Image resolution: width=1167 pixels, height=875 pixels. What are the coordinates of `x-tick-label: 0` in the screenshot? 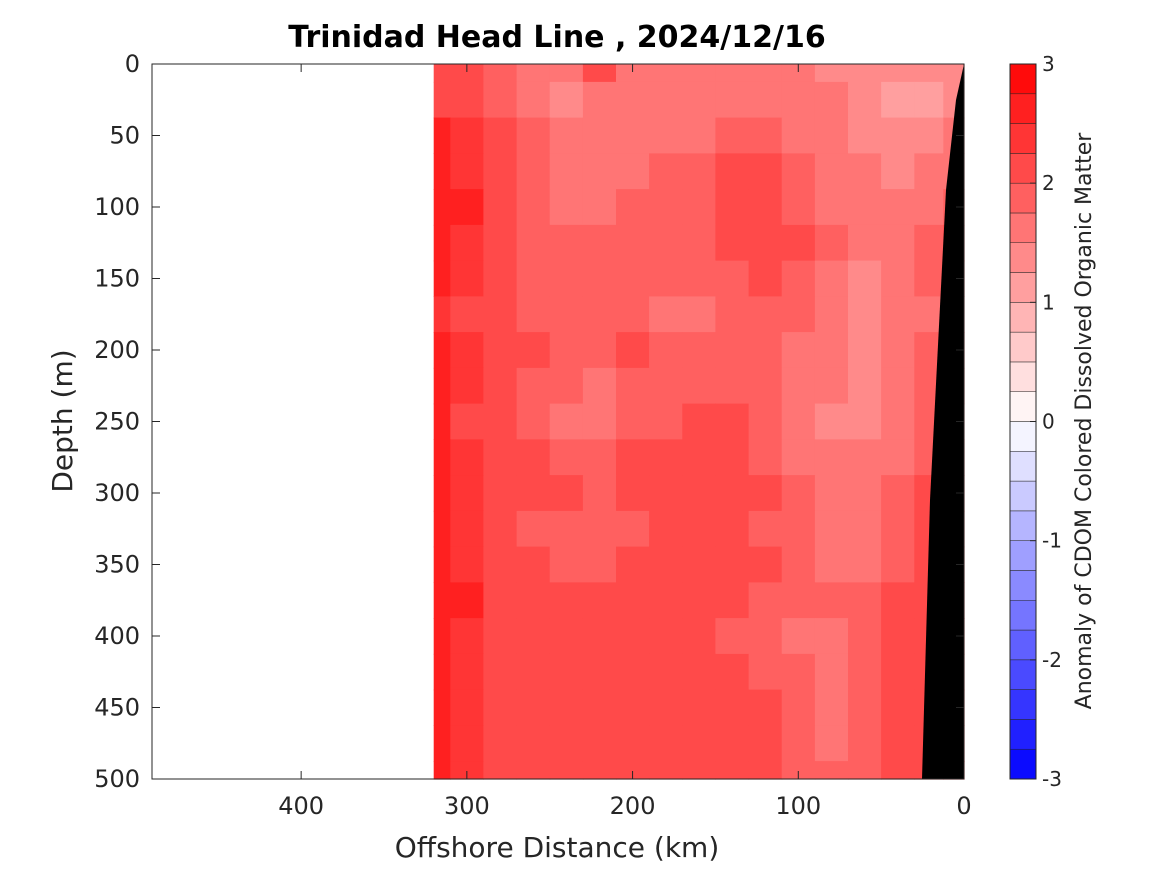 It's located at (963, 806).